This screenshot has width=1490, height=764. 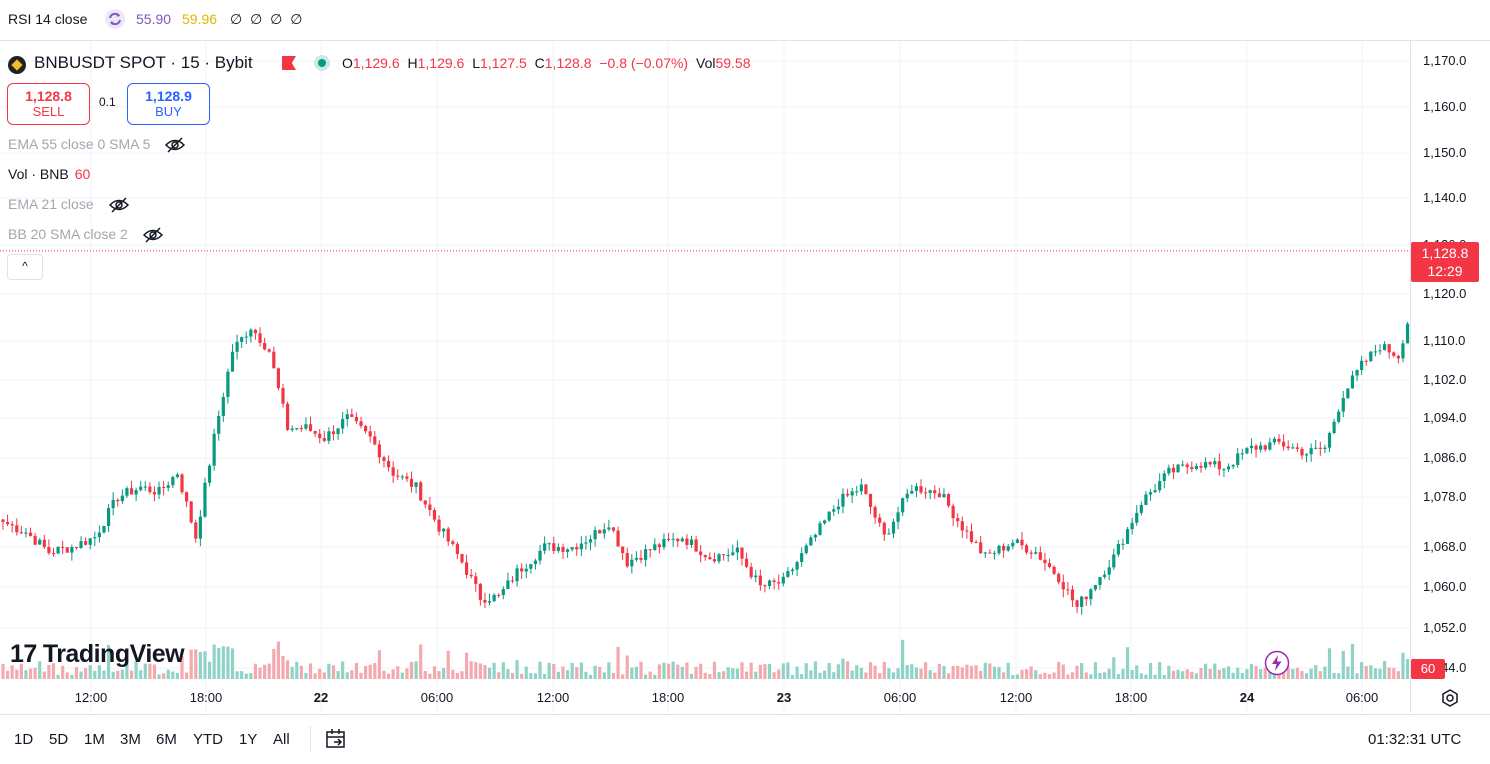 I want to click on range-button-3m: 3M, so click(x=130, y=739).